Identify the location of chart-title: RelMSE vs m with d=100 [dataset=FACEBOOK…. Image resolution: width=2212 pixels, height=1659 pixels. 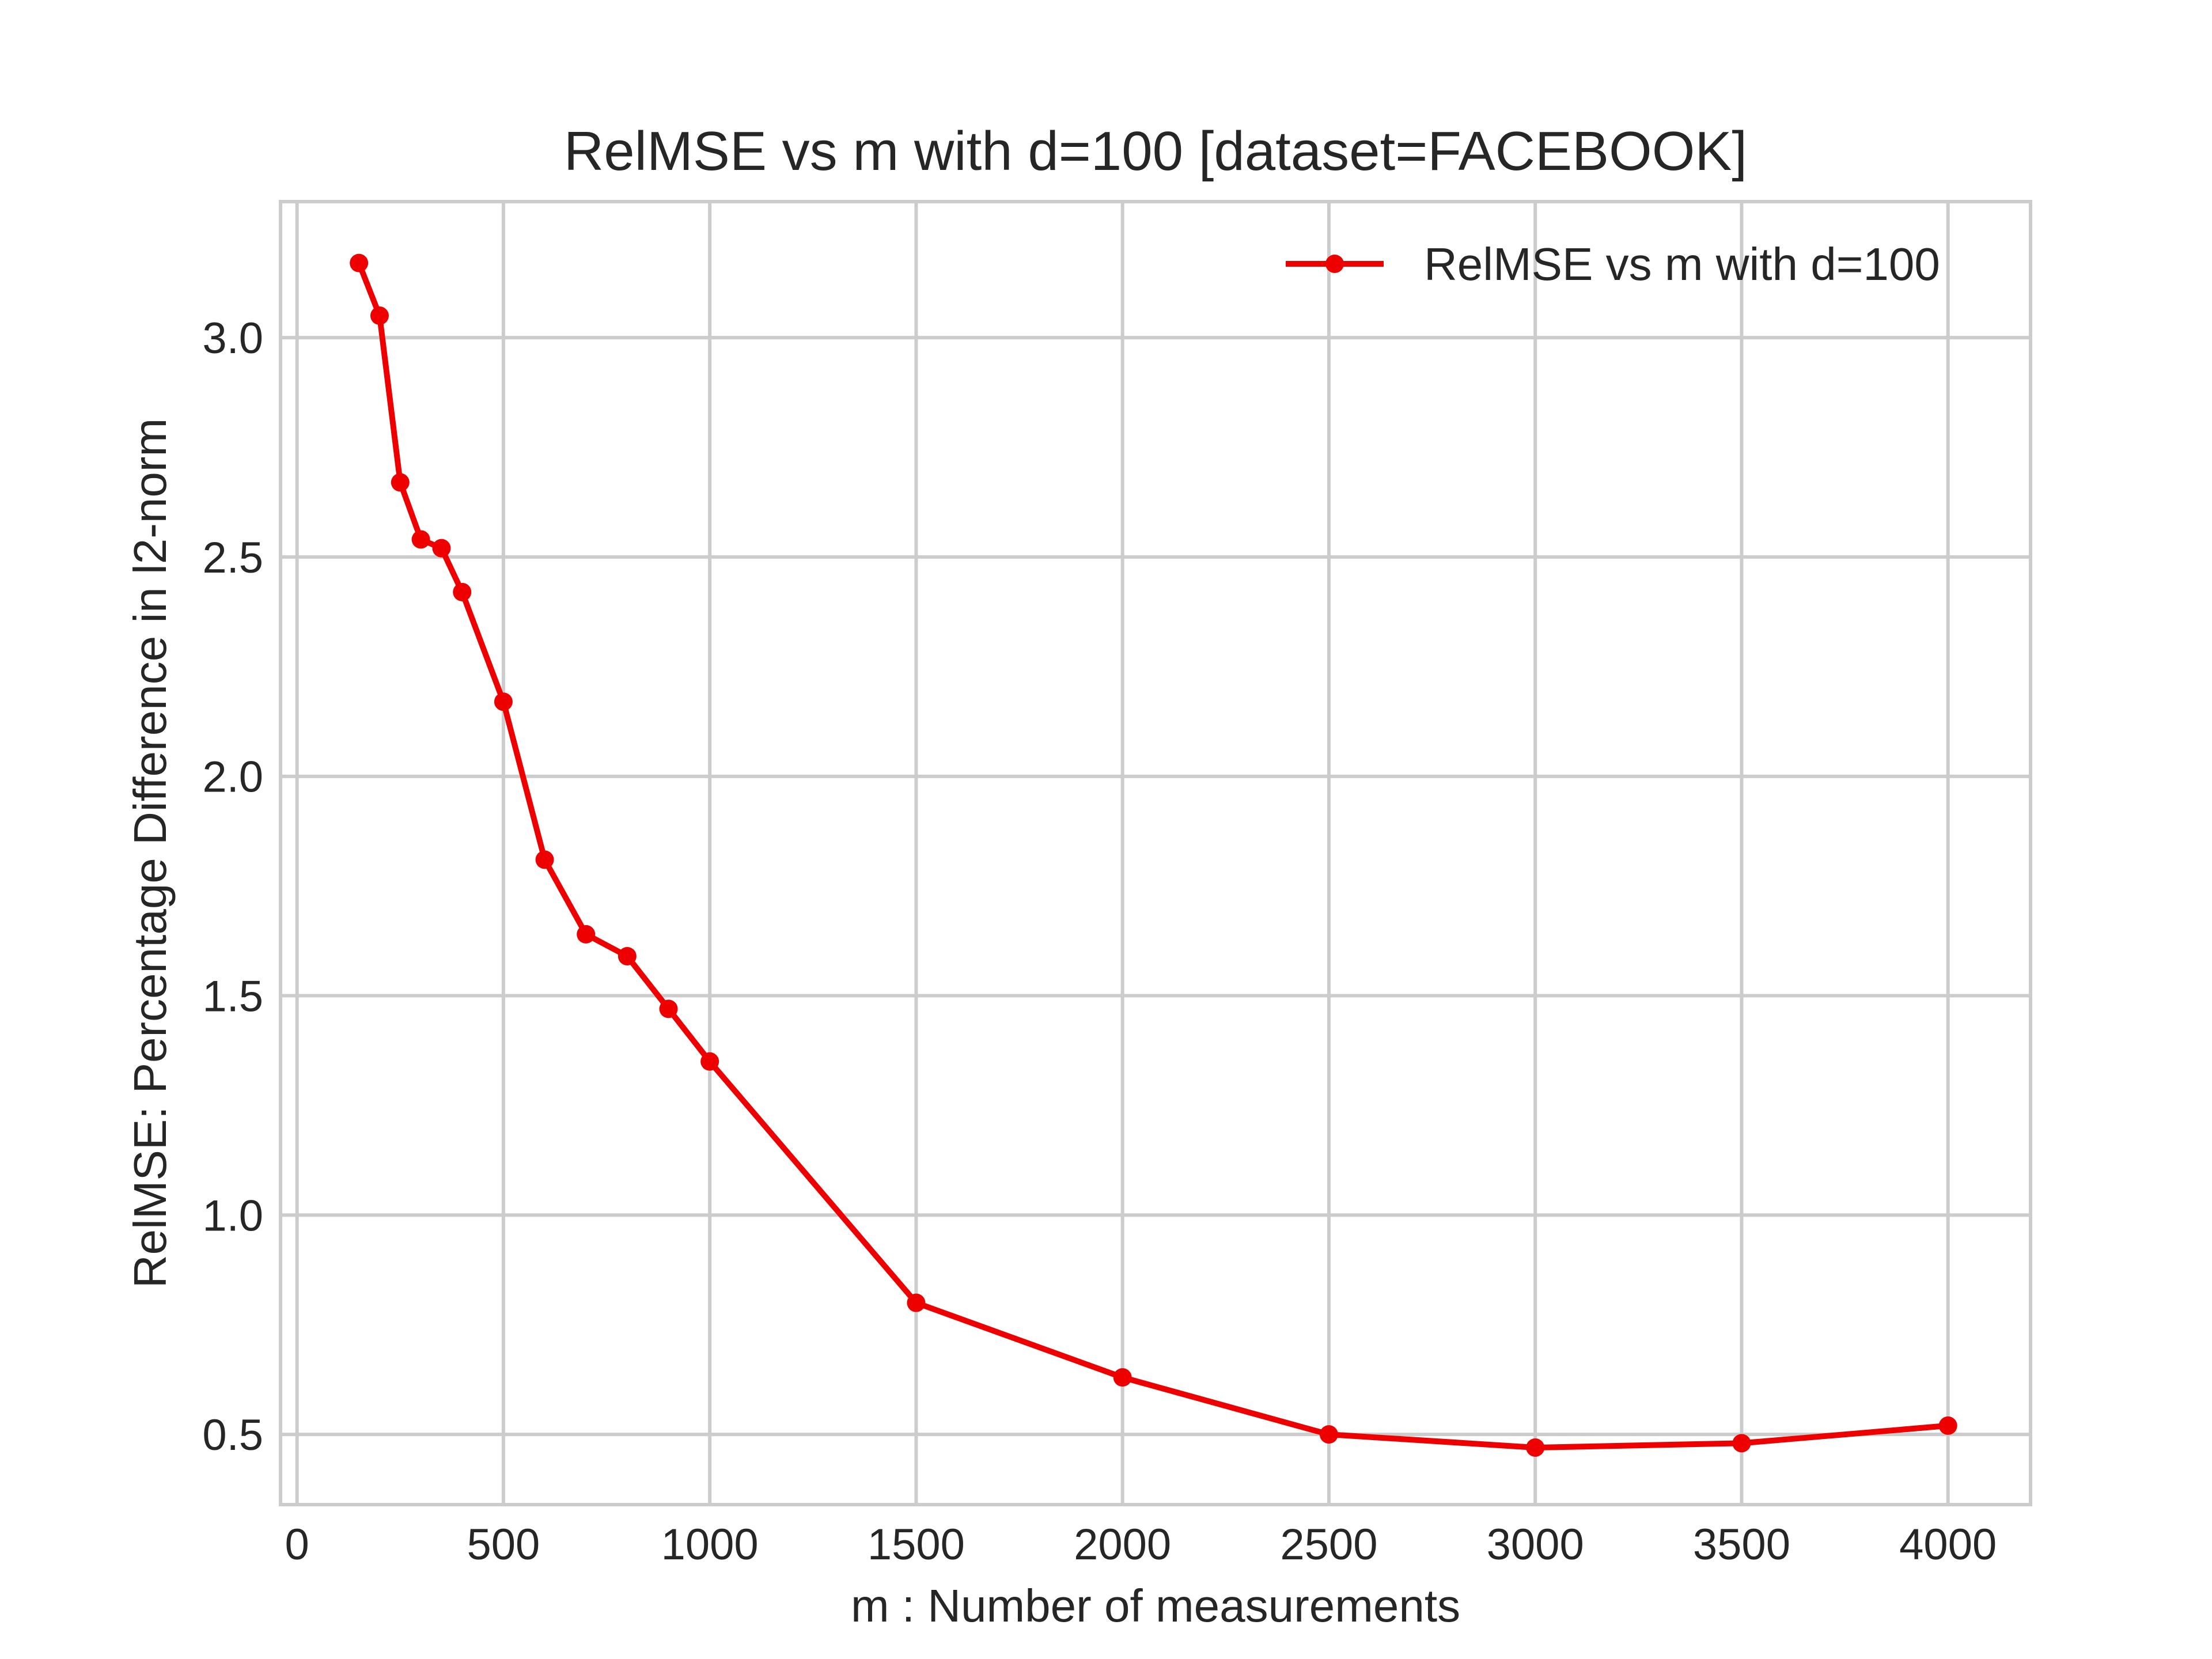
(1155, 151).